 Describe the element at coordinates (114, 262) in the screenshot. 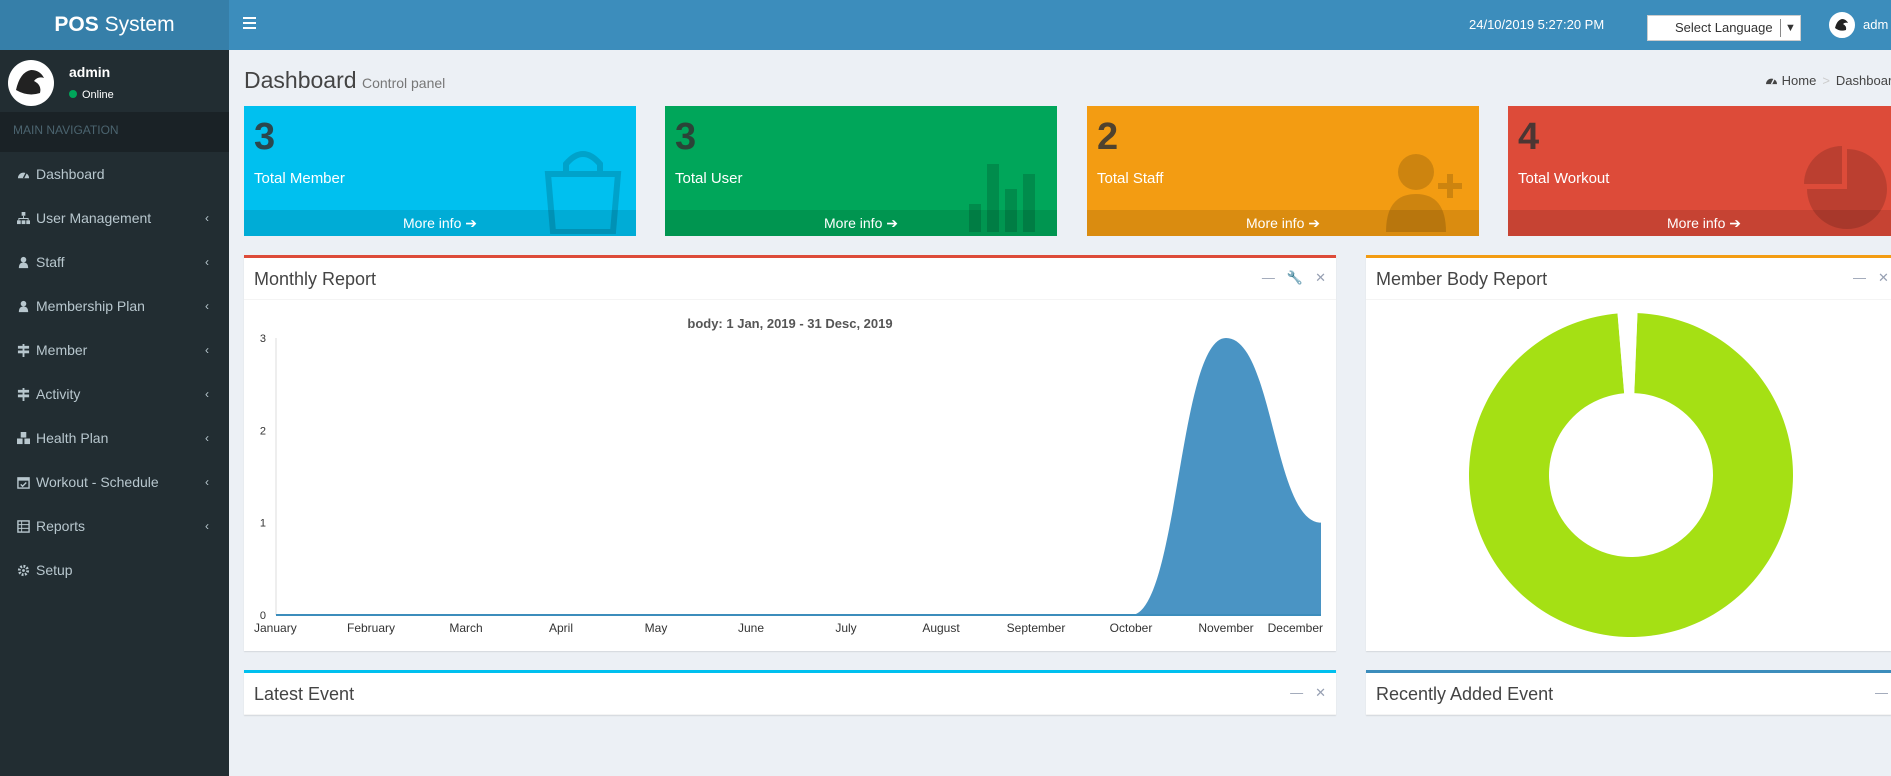

I see `sidebar-item-staff: Staff ‹` at that location.